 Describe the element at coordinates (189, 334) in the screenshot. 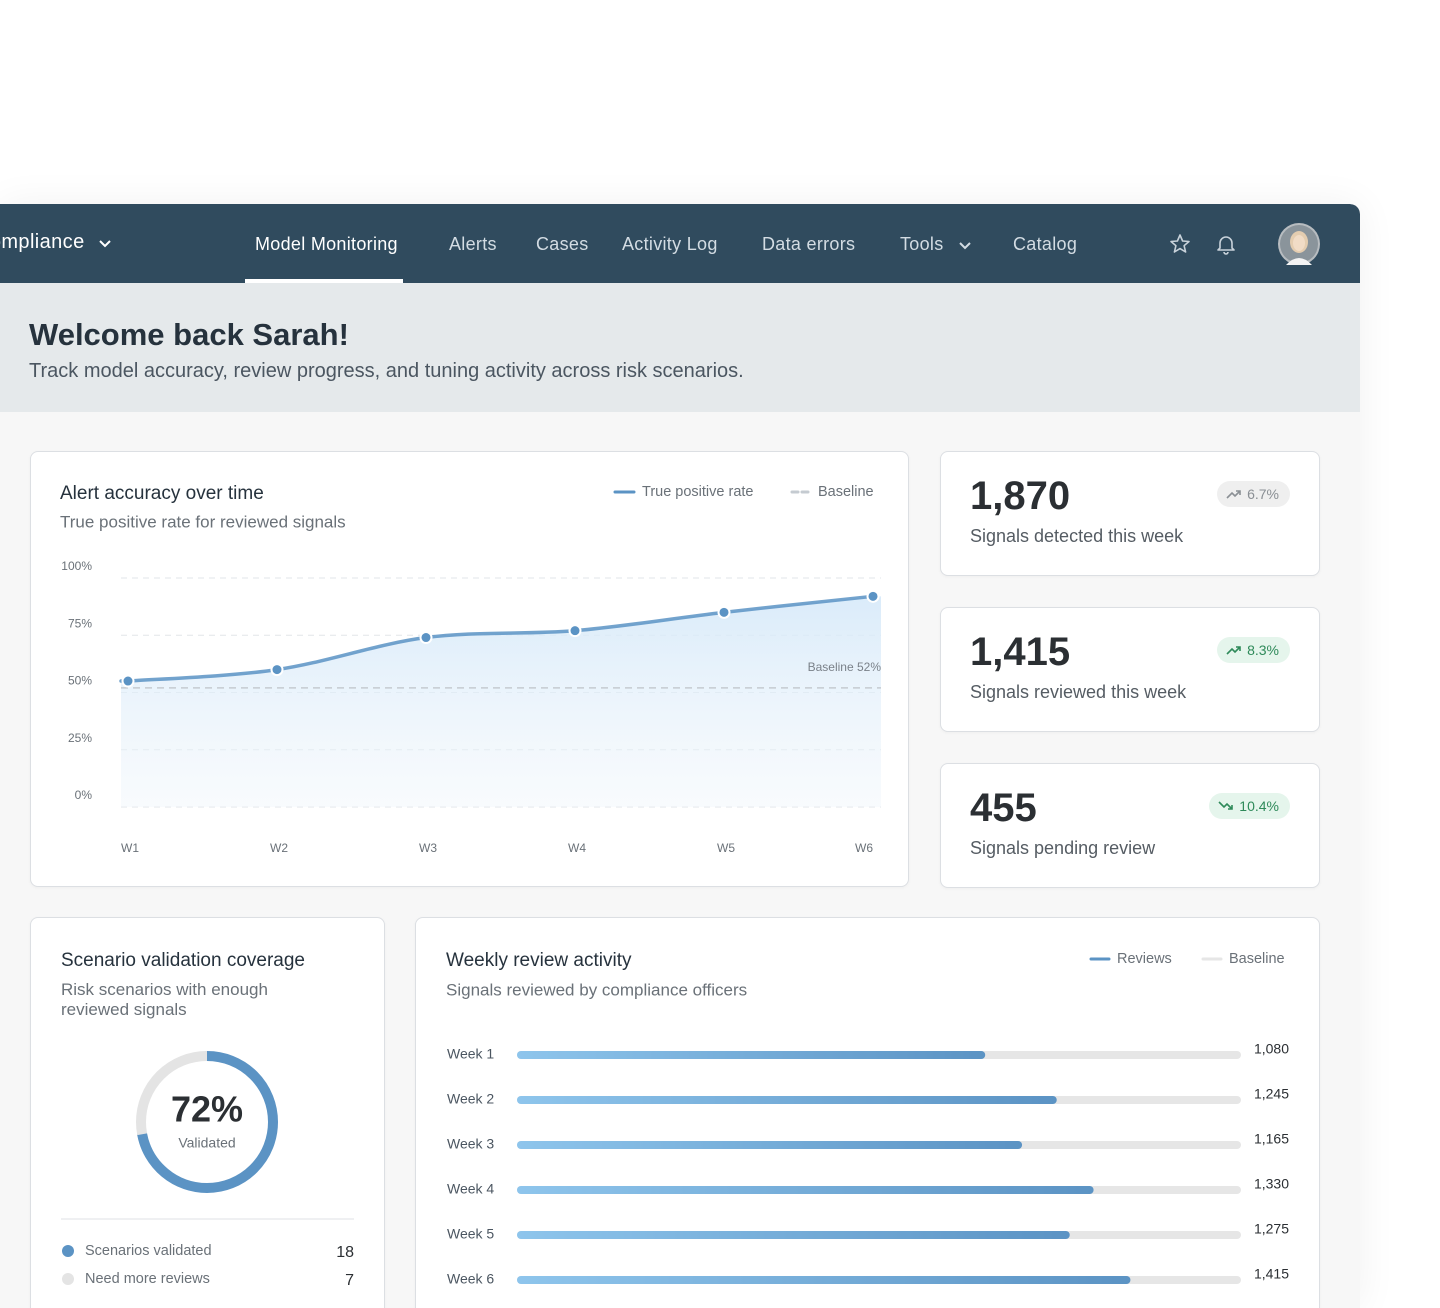

I see `welcome-title: Welcome back Sarah!` at that location.